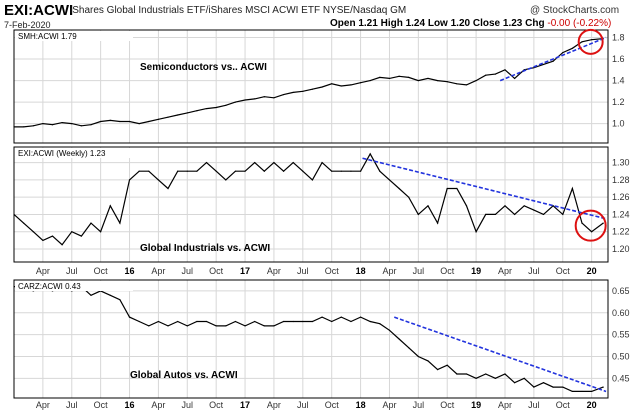 The width and height of the screenshot is (640, 411). What do you see at coordinates (621, 313) in the screenshot?
I see `y-tick-label: 0.60` at bounding box center [621, 313].